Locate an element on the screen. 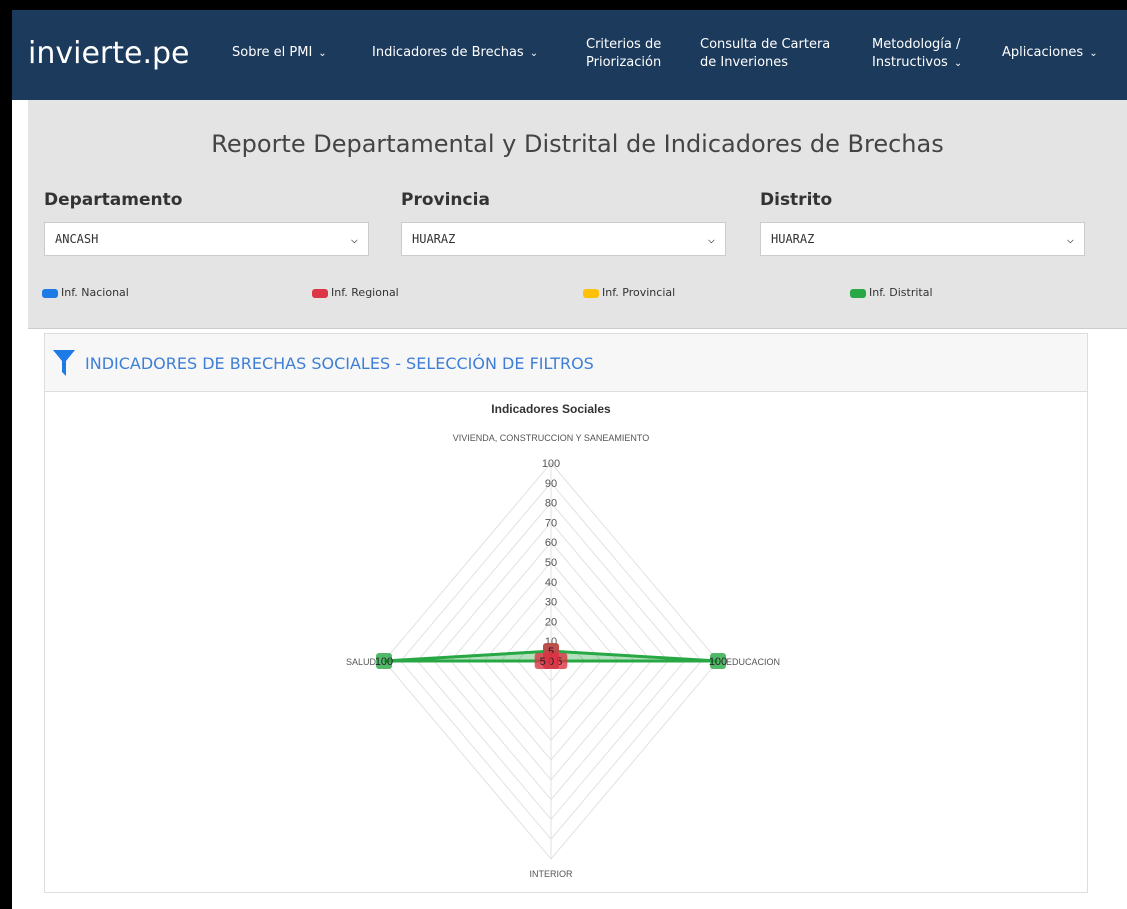 The width and height of the screenshot is (1127, 909). chart-title: Indicadores Sociales is located at coordinates (551, 409).